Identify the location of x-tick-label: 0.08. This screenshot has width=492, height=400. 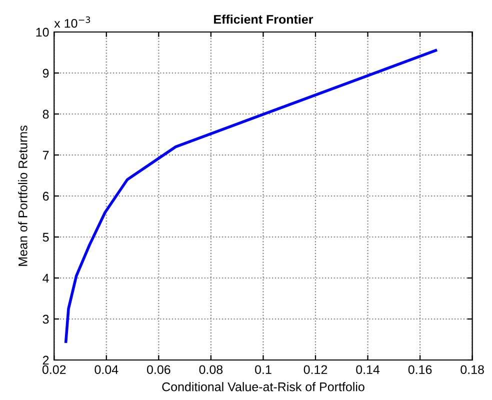
(211, 369).